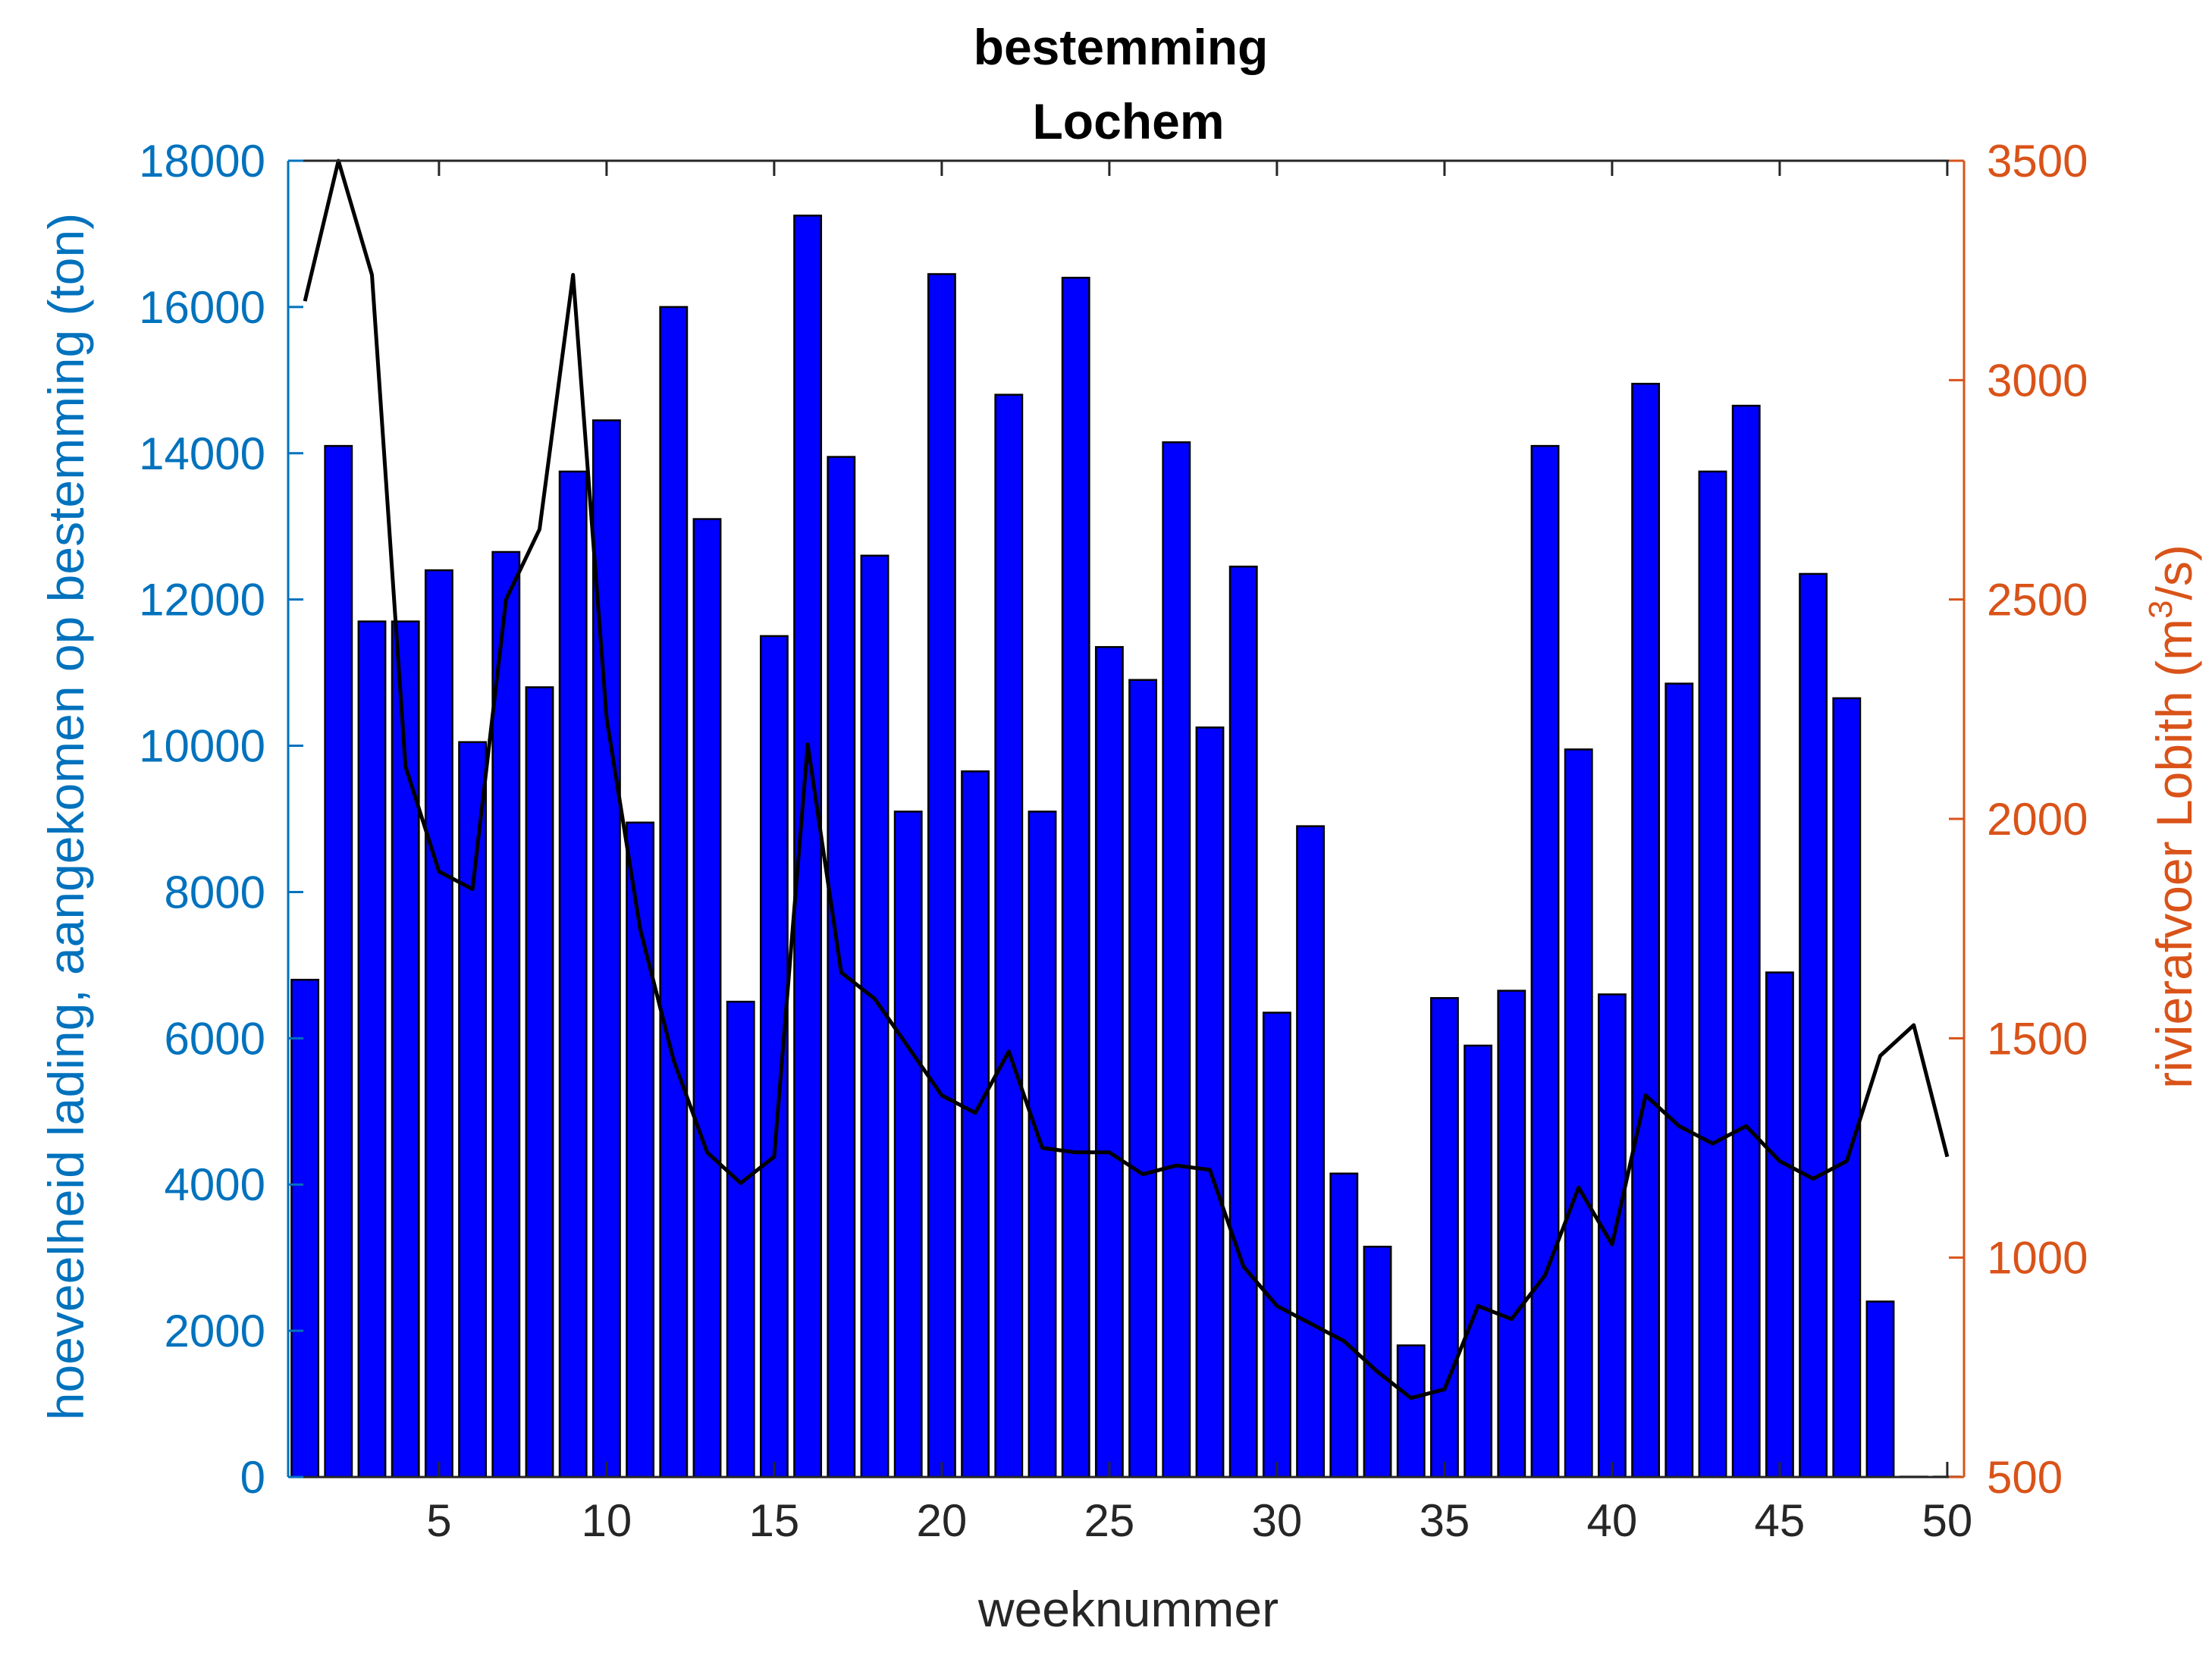 Image resolution: width=2212 pixels, height=1659 pixels. I want to click on left-y-tick-label-0: 0, so click(252, 1477).